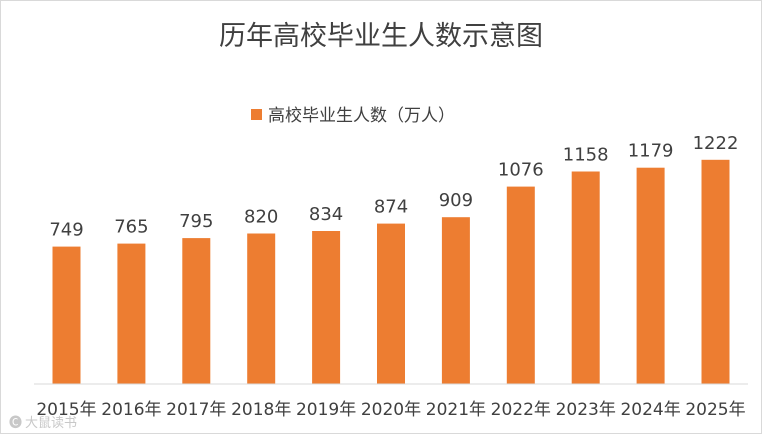 The image size is (762, 434). I want to click on watermark-text: 大鼠读书, so click(51, 423).